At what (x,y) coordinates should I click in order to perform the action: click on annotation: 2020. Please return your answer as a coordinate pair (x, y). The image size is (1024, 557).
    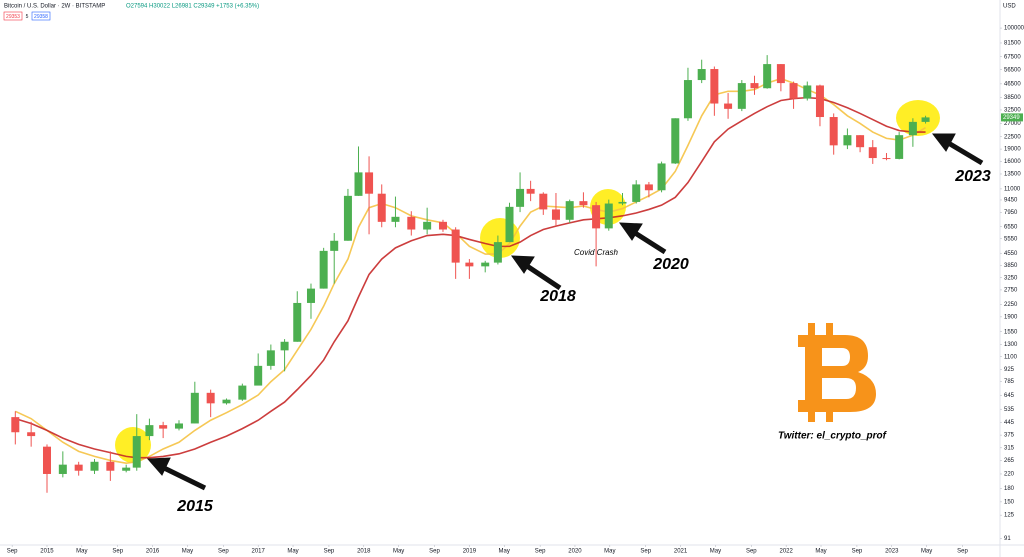
    Looking at the image, I should click on (670, 264).